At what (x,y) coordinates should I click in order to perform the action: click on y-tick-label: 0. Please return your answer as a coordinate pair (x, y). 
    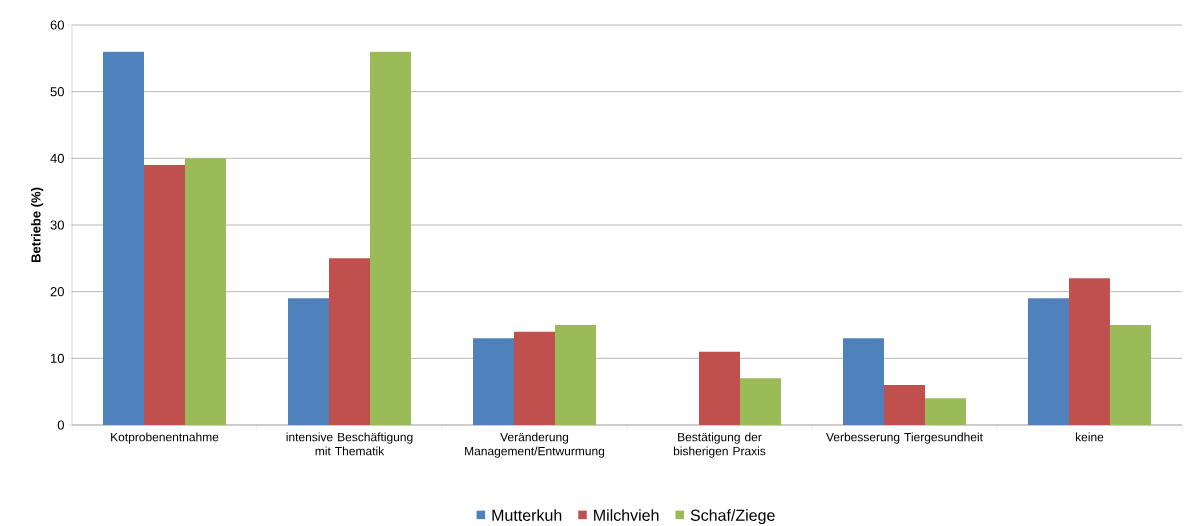
    Looking at the image, I should click on (60, 425).